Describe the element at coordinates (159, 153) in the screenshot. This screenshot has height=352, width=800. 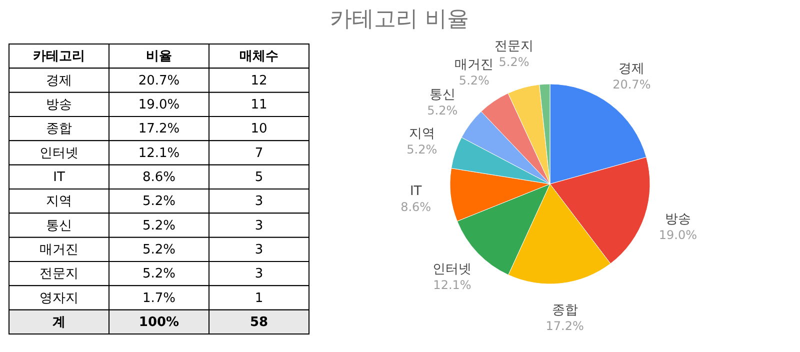
I see `text: 12.1%` at that location.